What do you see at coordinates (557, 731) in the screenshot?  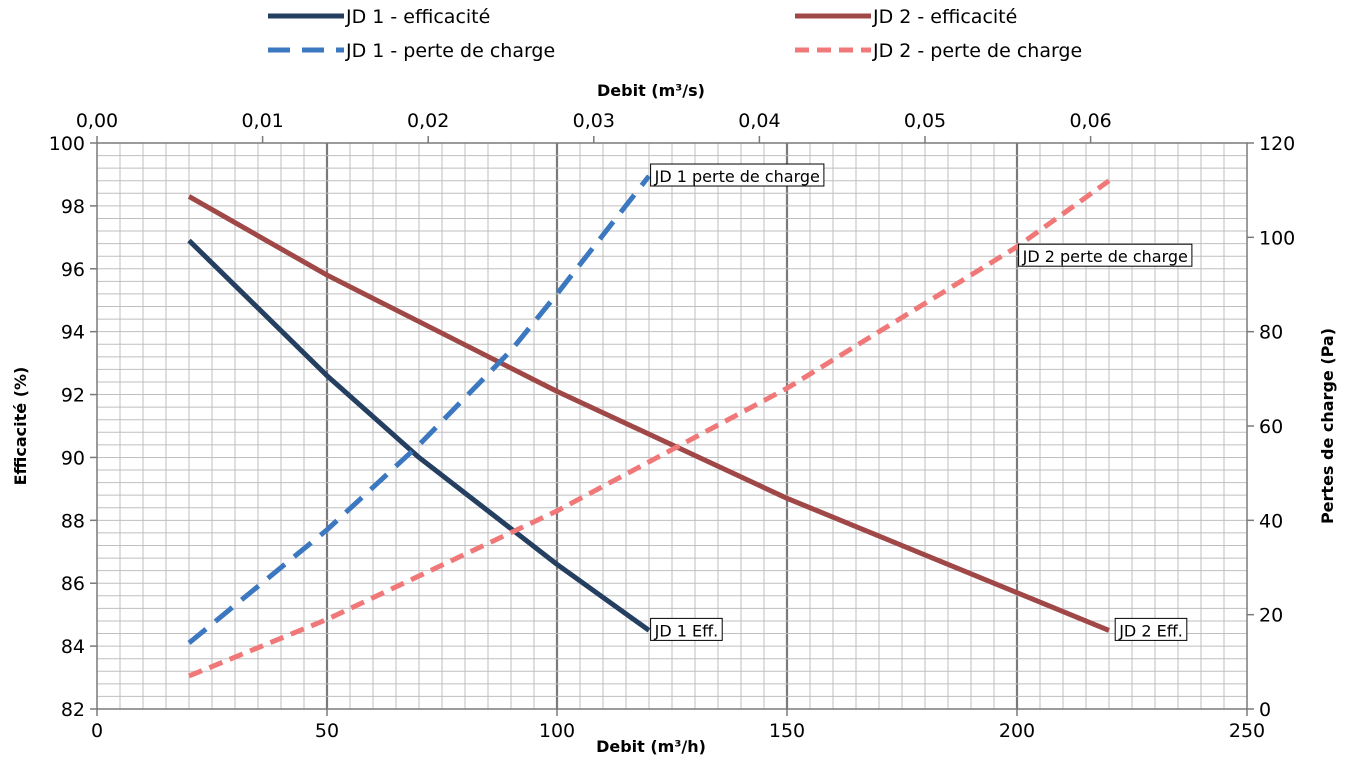 I see `x-bottom-tick-label: 100` at bounding box center [557, 731].